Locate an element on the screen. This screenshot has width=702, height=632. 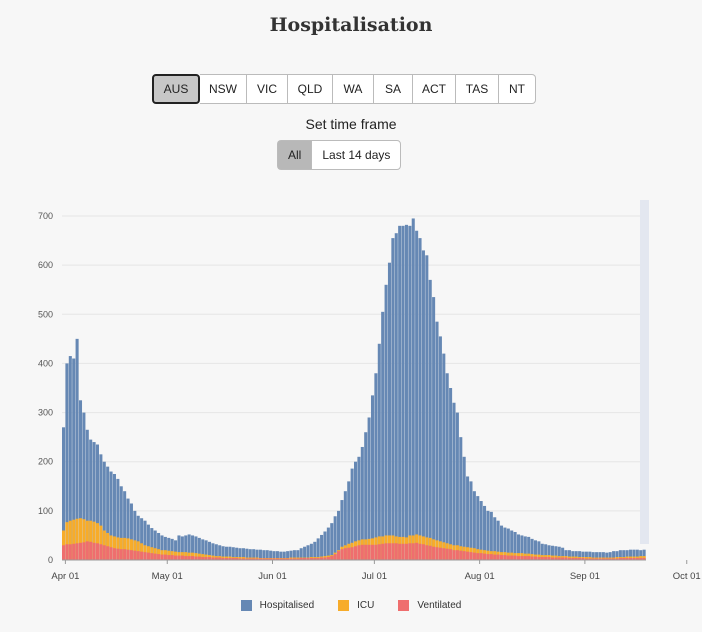
tab-tas: TAS is located at coordinates (477, 89).